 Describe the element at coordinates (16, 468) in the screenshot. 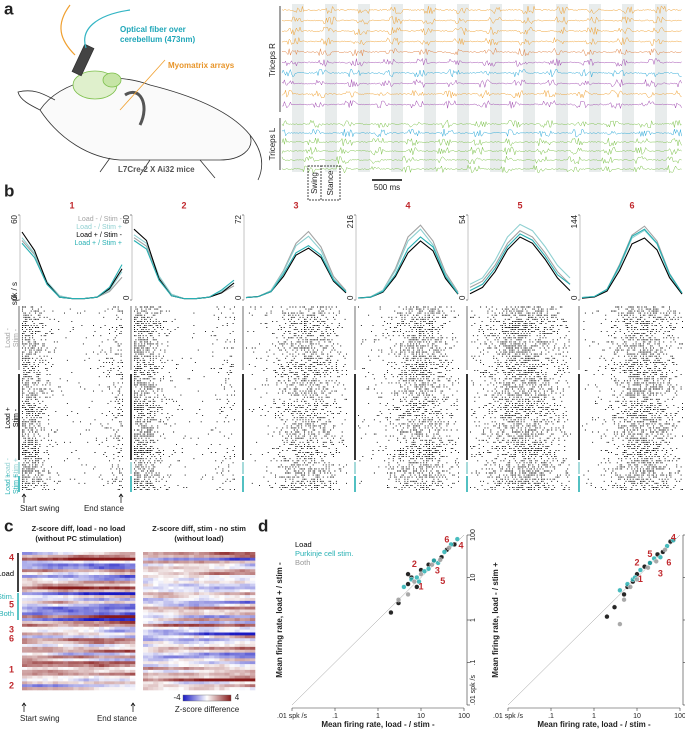

I see `condition-label: Stim +` at that location.